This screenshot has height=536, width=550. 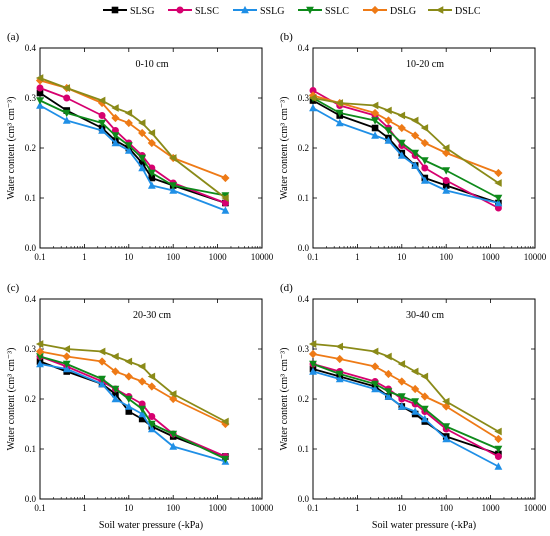 What do you see at coordinates (39, 508) in the screenshot?
I see `x-tick-label: 0.1` at bounding box center [39, 508].